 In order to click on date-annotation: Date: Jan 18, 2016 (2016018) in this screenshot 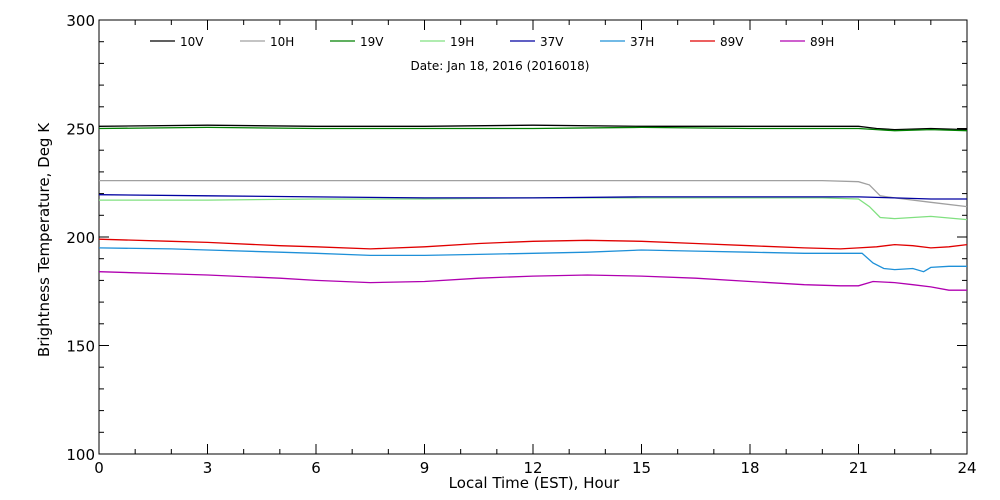, I will do `click(500, 66)`.